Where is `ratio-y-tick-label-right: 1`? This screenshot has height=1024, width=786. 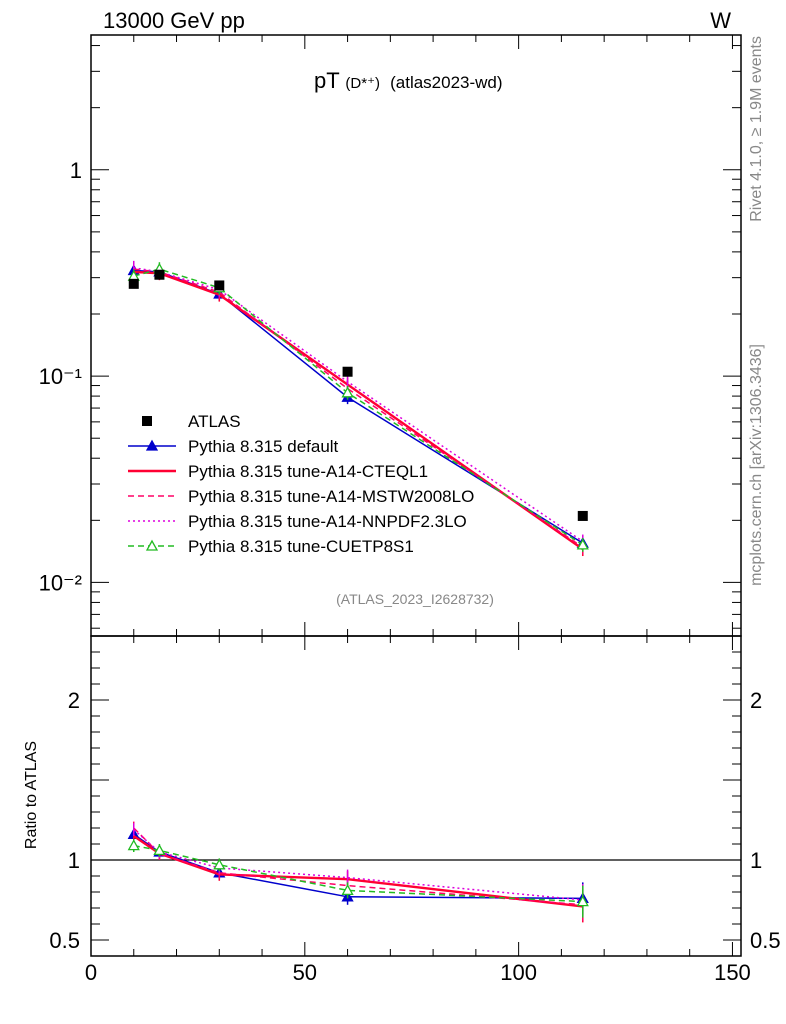
ratio-y-tick-label-right: 1 is located at coordinates (756, 860).